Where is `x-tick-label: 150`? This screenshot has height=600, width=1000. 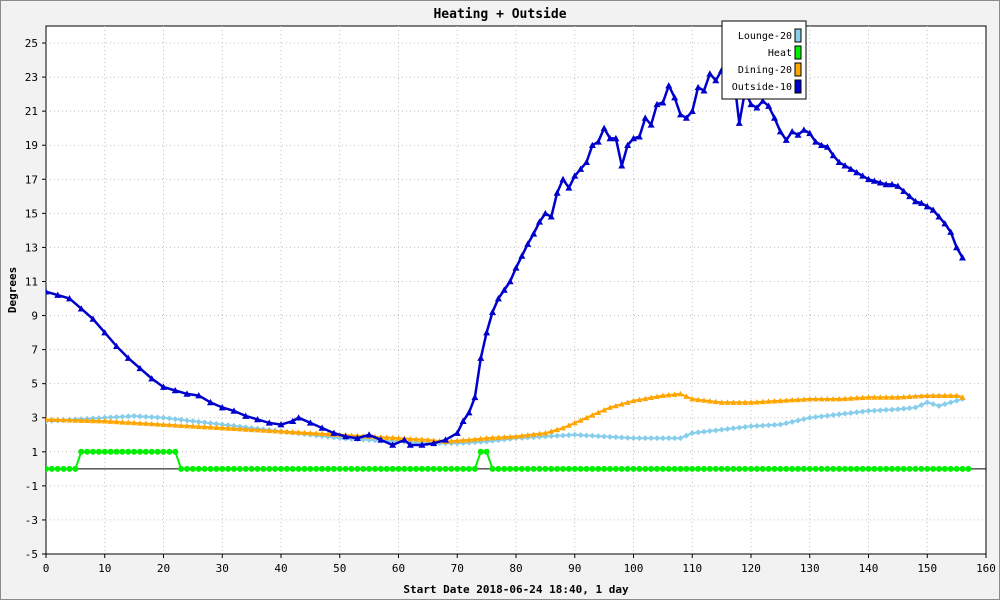 x-tick-label: 150 is located at coordinates (927, 568).